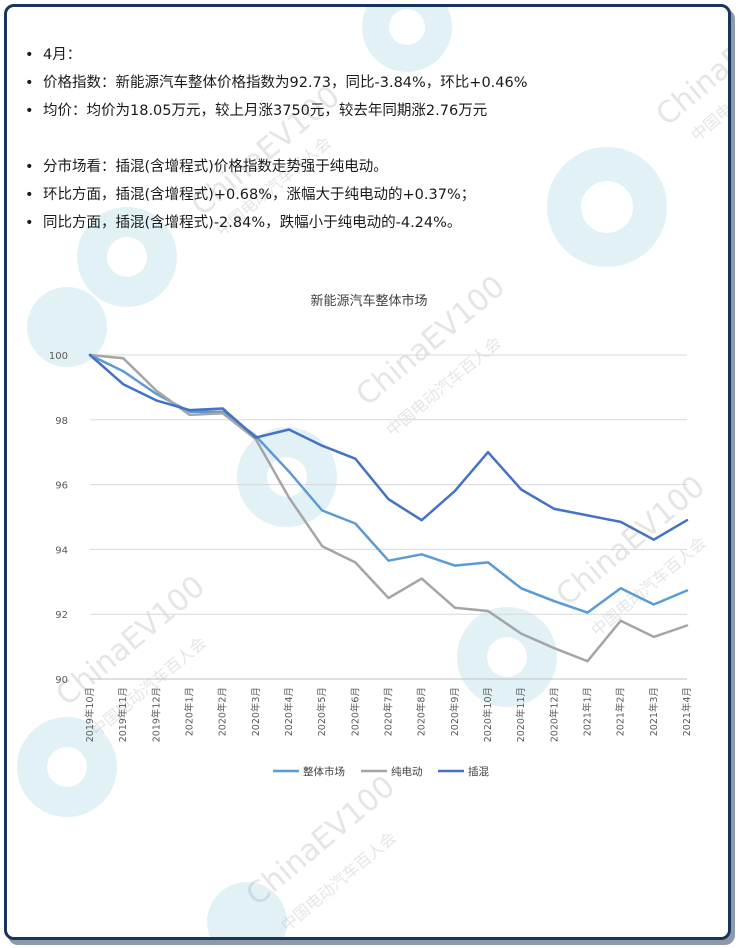 The width and height of the screenshot is (739, 948). What do you see at coordinates (61, 421) in the screenshot?
I see `y-tick-label-98: 98` at bounding box center [61, 421].